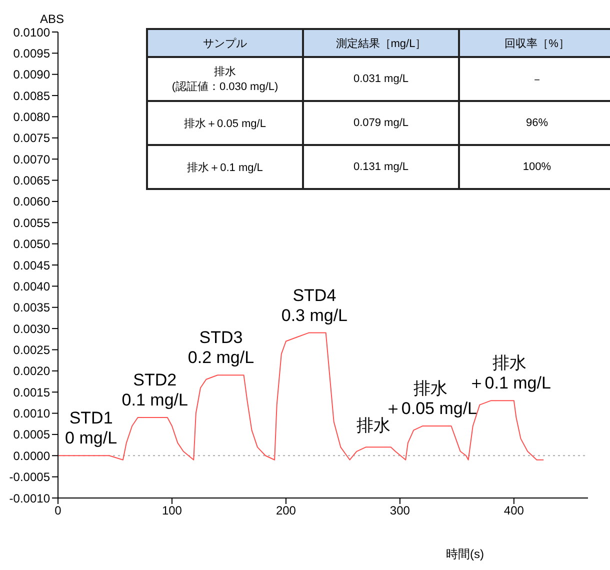 The height and width of the screenshot is (570, 610). What do you see at coordinates (534, 167) in the screenshot?
I see `annotation: 100%` at bounding box center [534, 167].